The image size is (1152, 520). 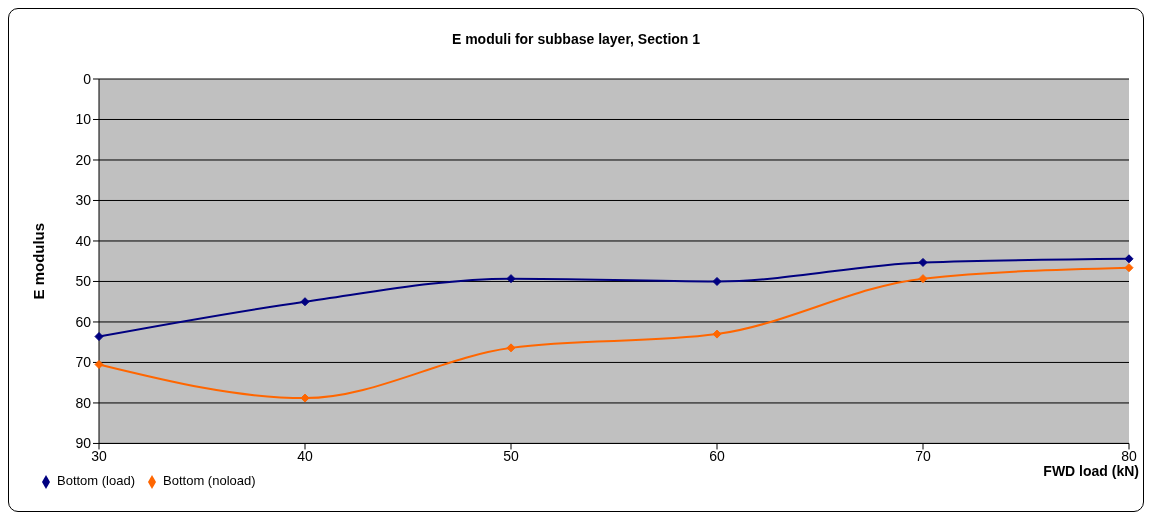 I want to click on x-tick-label: 70, so click(x=923, y=456).